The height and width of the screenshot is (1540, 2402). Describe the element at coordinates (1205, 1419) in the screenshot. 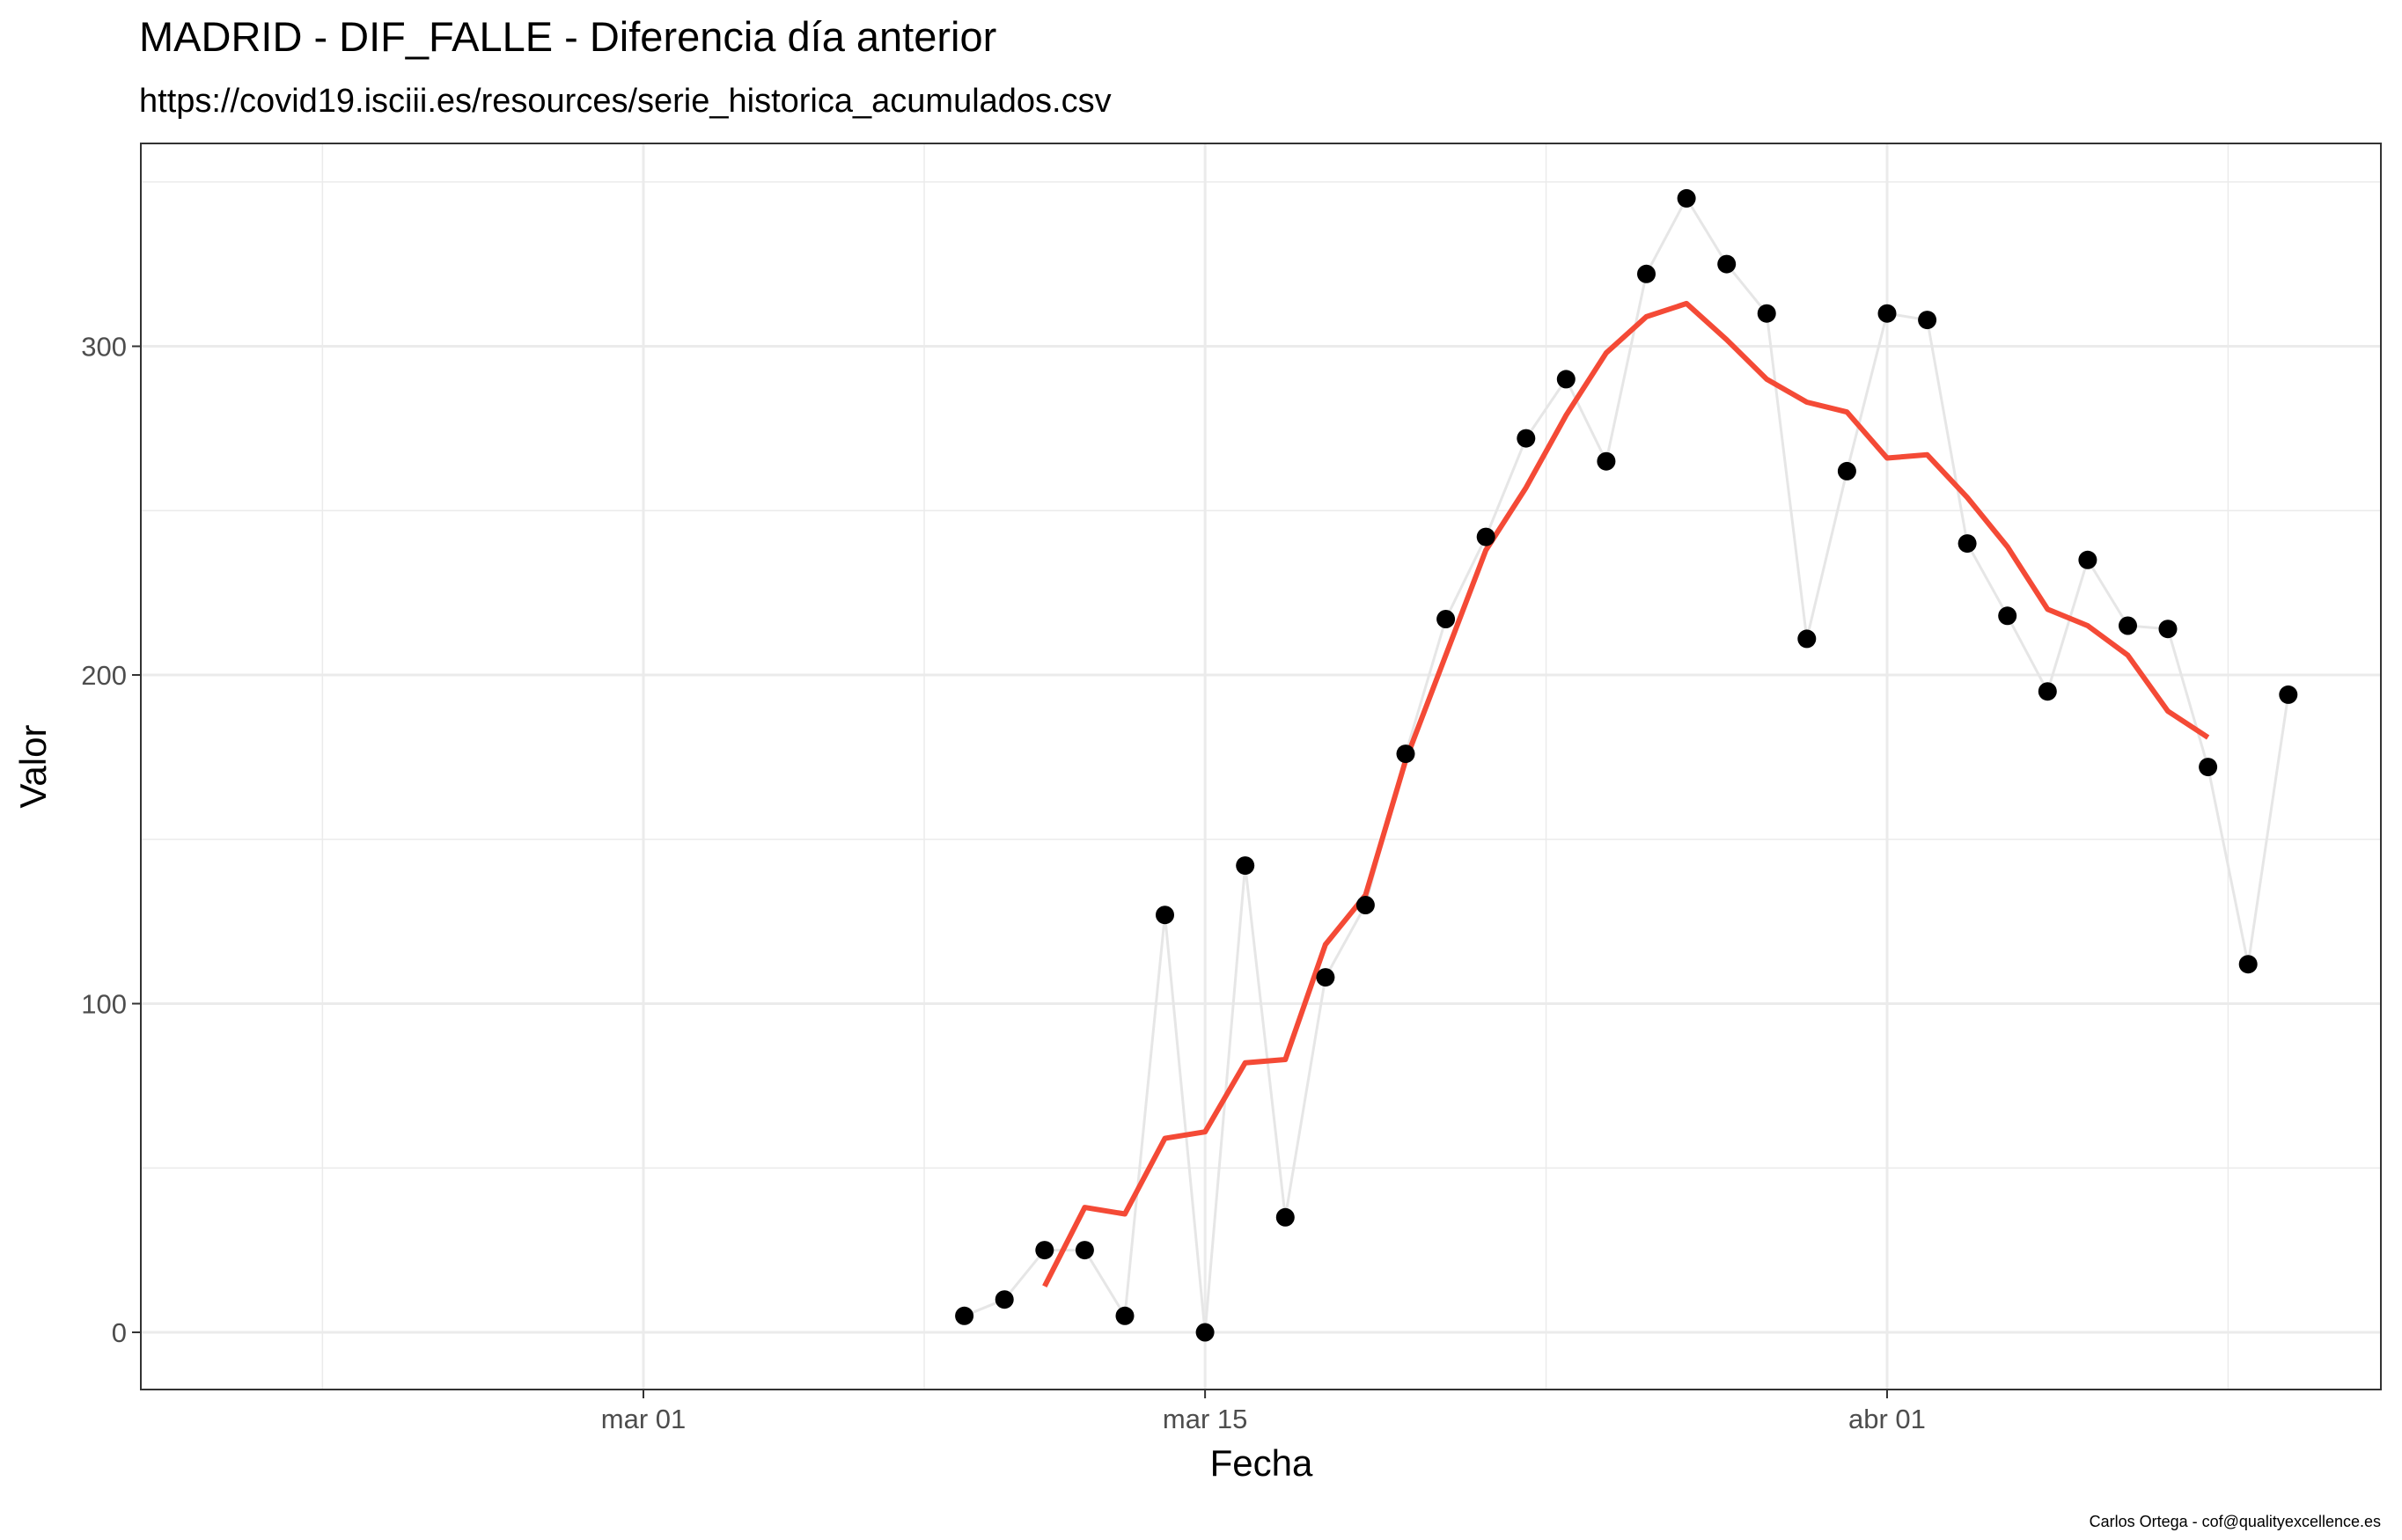

I see `x-tick-label: mar 15` at that location.